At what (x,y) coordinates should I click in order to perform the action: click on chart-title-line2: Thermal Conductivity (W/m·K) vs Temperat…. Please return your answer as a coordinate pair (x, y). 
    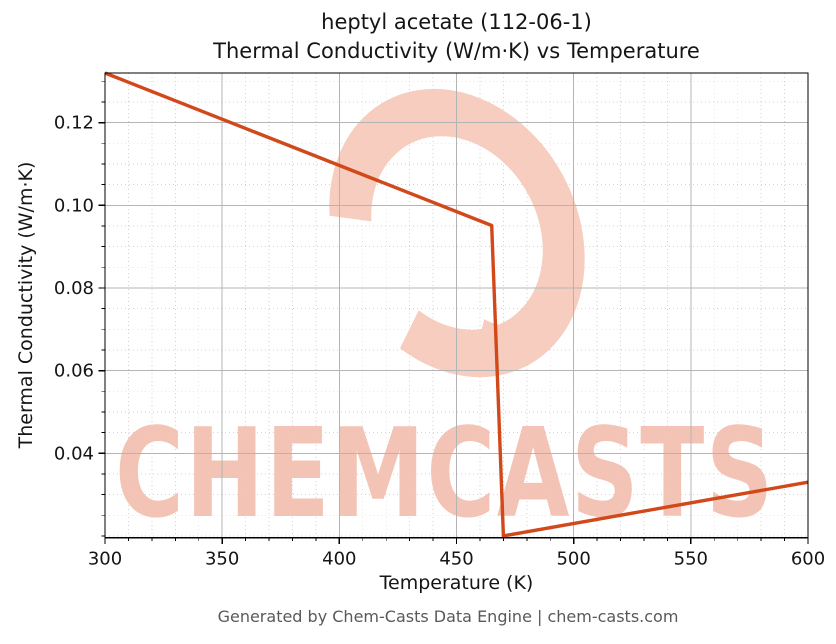
    Looking at the image, I should click on (456, 51).